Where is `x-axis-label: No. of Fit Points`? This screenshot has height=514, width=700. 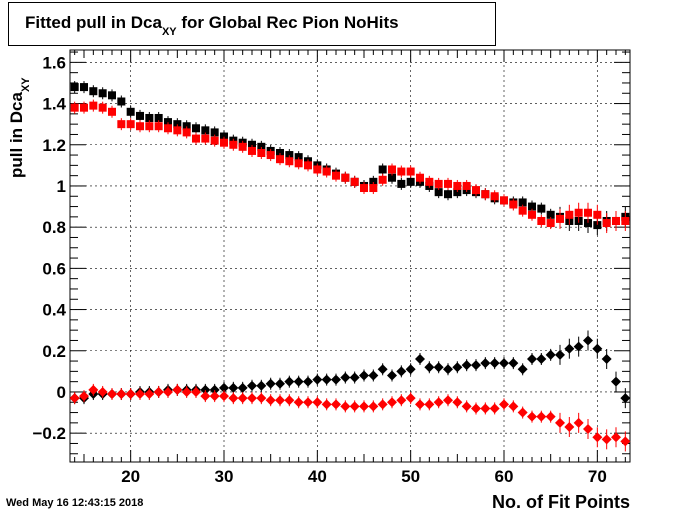
x-axis-label: No. of Fit Points is located at coordinates (561, 502).